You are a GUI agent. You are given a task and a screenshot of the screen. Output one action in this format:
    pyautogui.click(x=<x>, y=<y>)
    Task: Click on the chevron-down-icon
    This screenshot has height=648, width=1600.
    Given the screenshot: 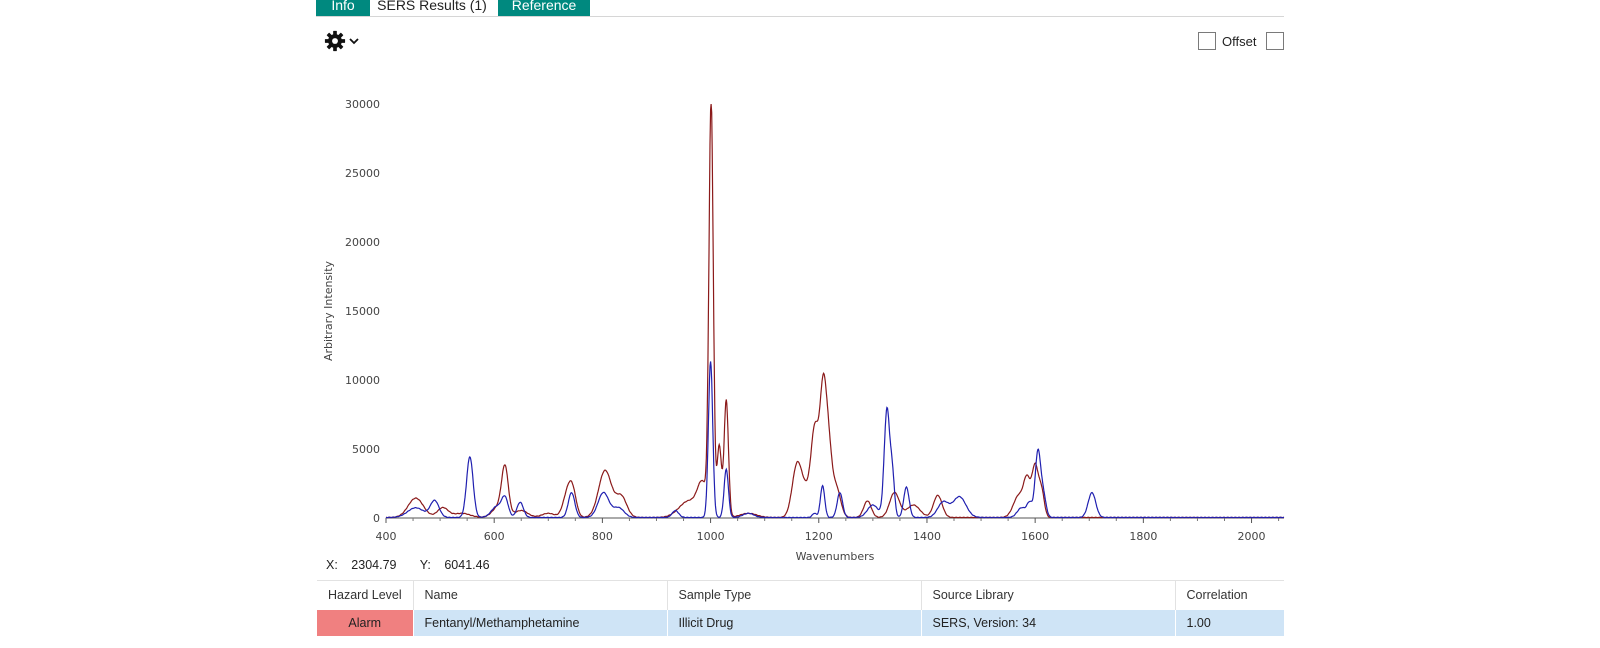 What is the action you would take?
    pyautogui.click(x=354, y=41)
    